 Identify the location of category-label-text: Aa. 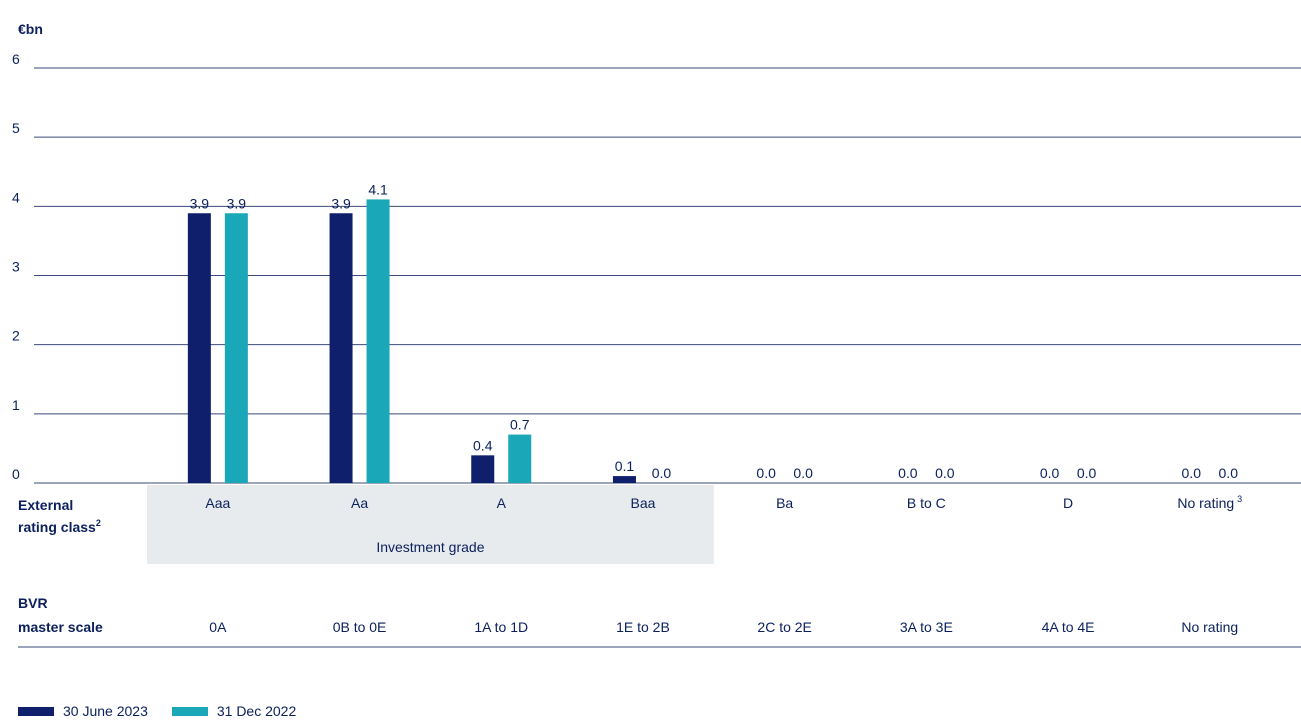
(359, 503).